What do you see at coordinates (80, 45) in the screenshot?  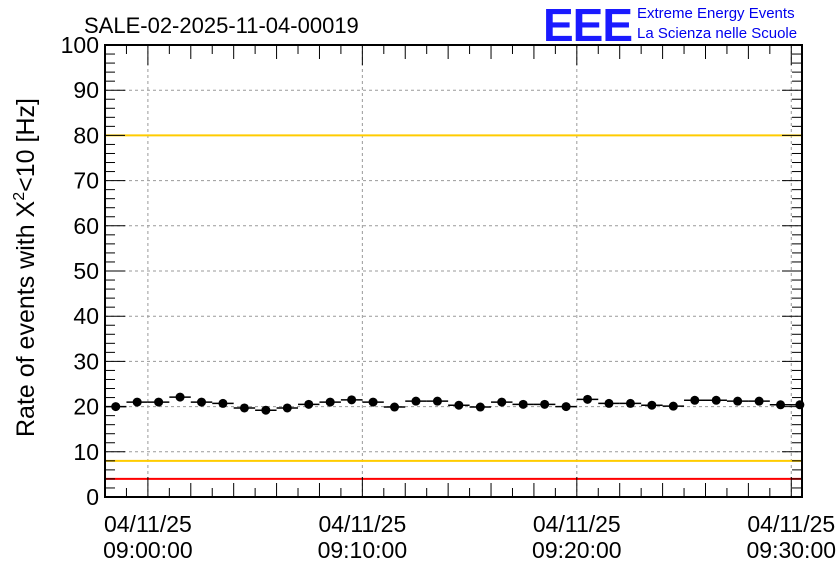 I see `y-tick-label: 100` at bounding box center [80, 45].